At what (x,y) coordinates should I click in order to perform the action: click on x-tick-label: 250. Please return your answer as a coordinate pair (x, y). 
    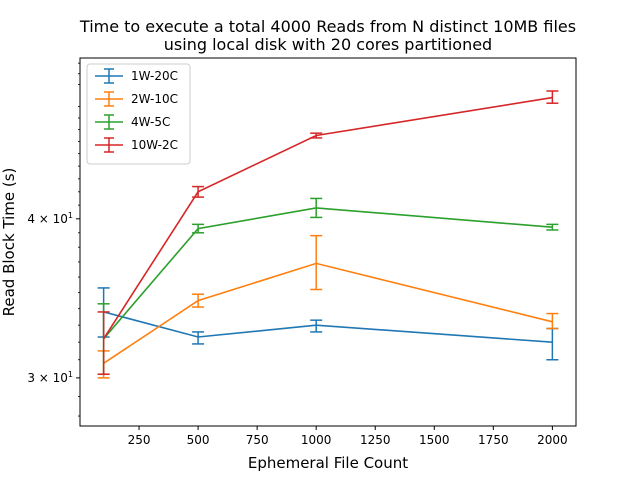
    Looking at the image, I should click on (139, 440).